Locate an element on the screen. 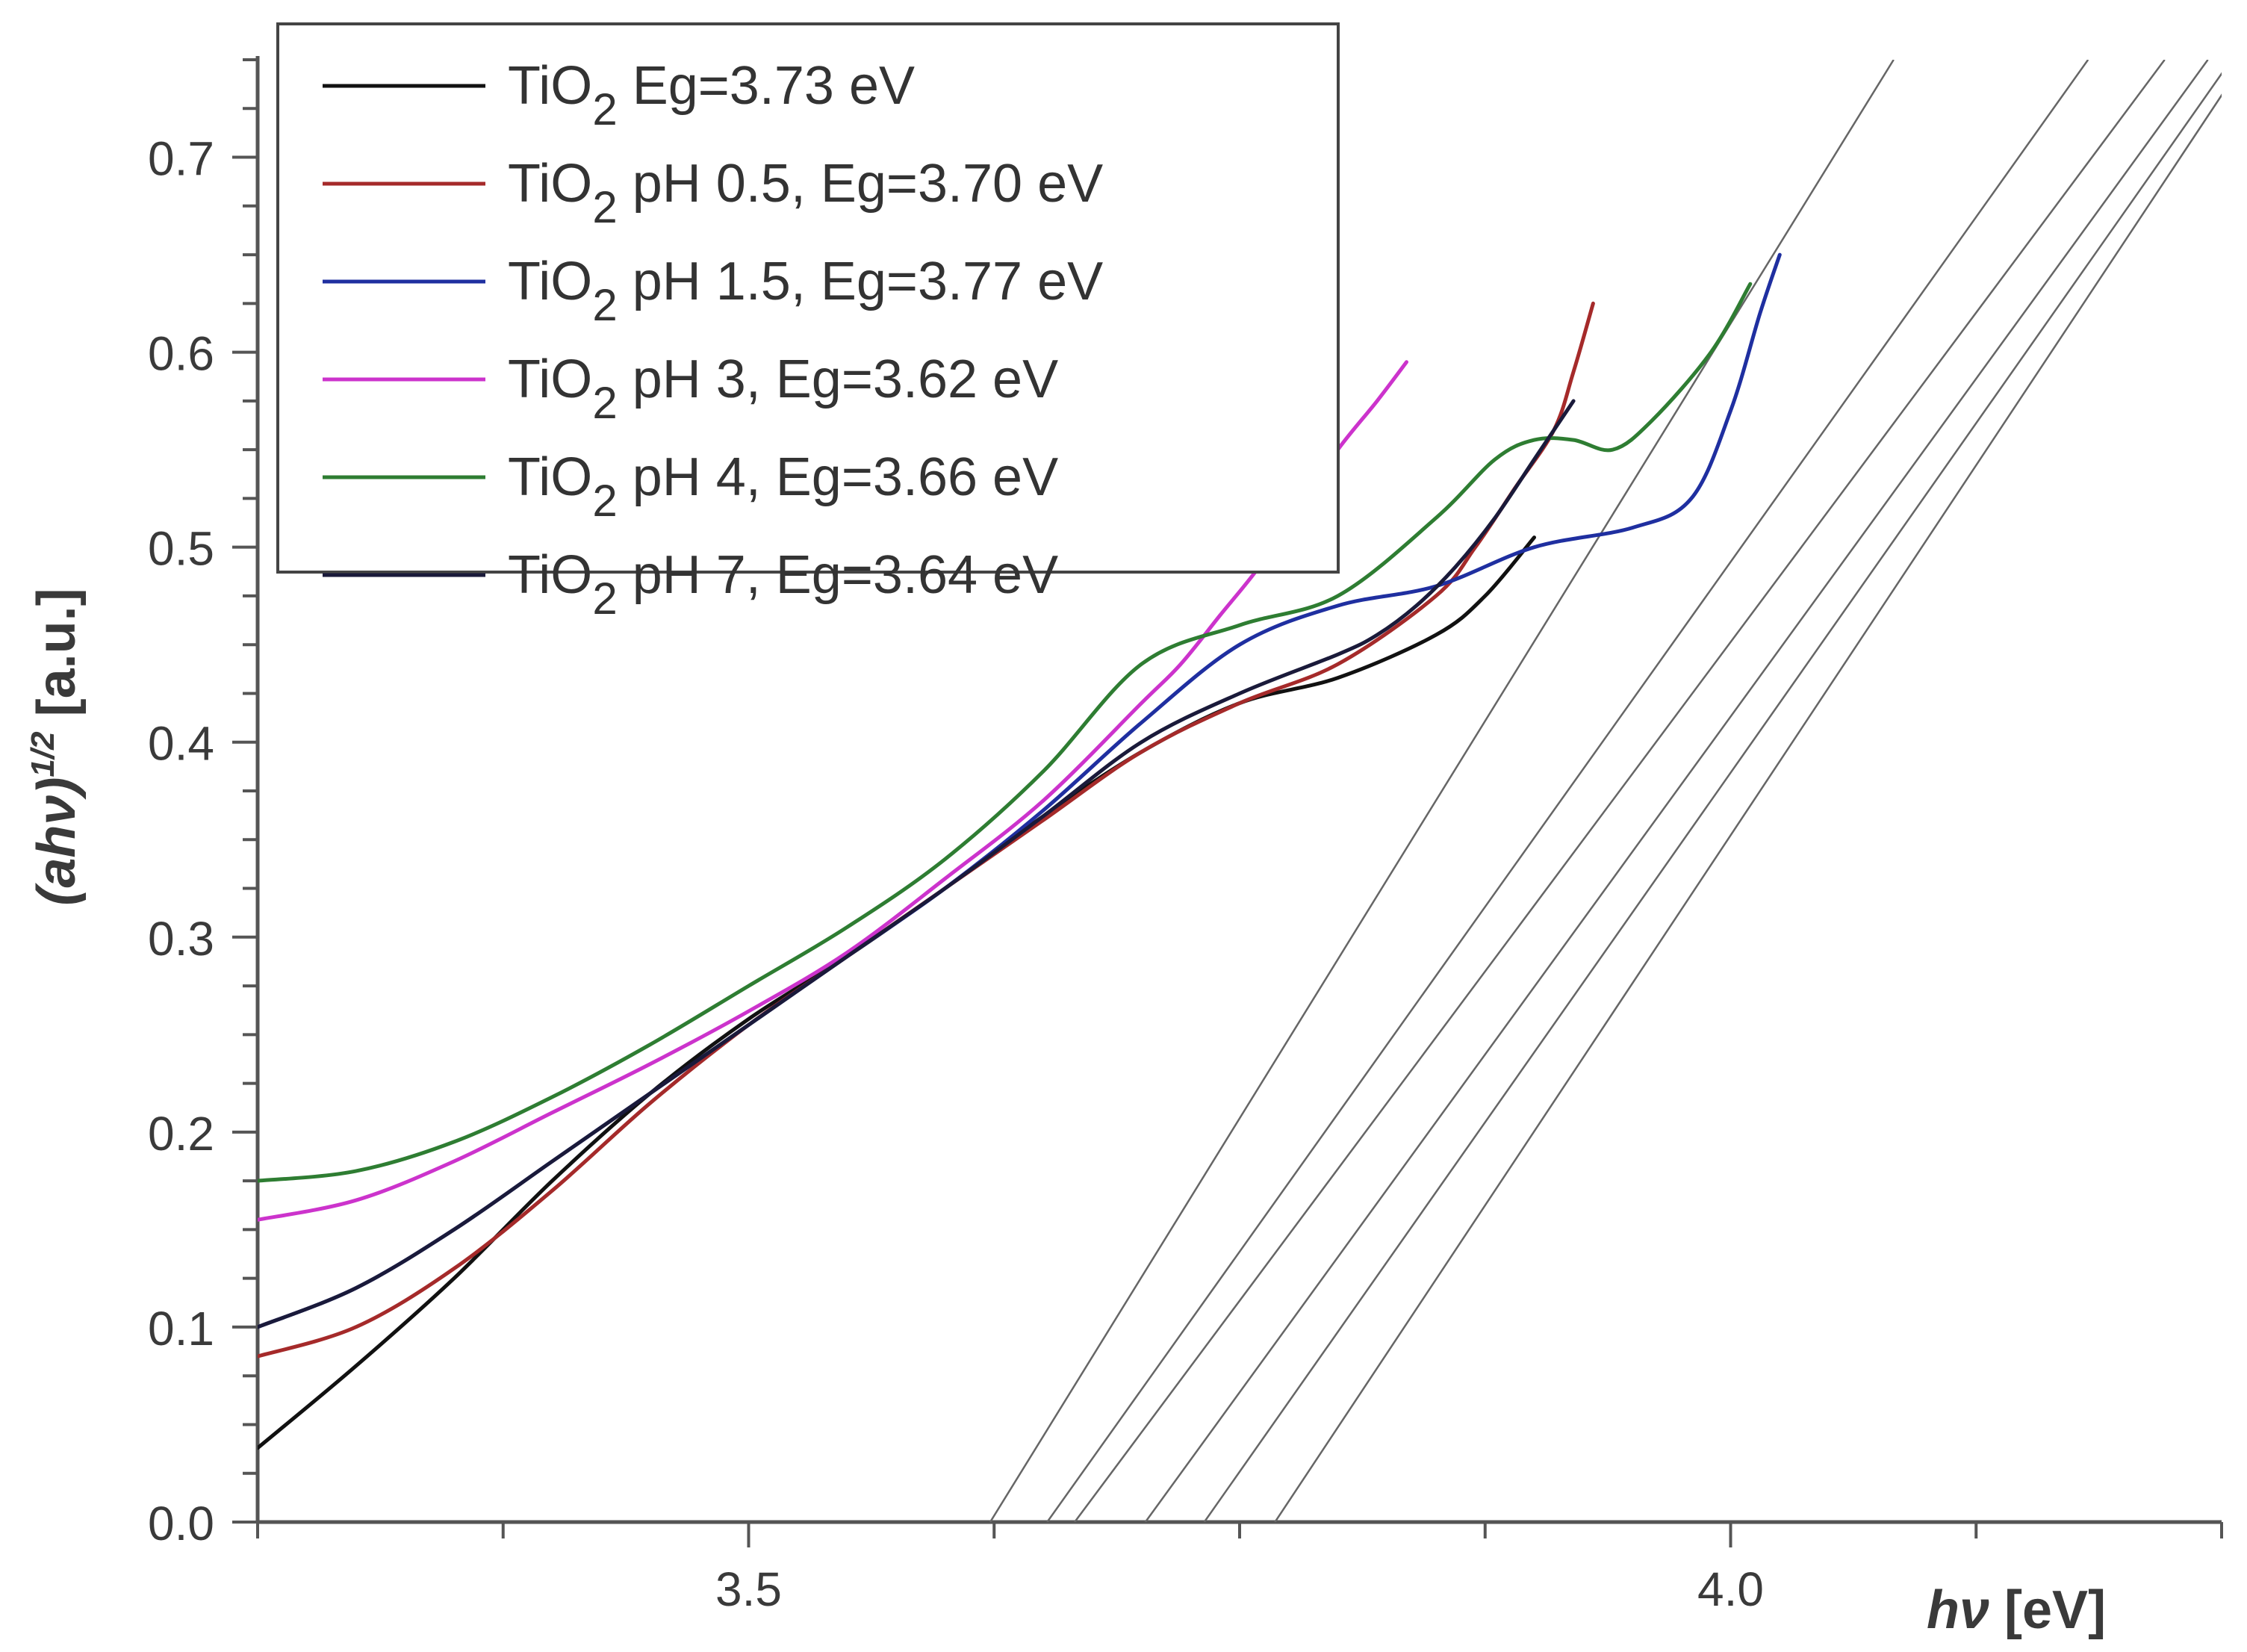  y-axis-label-main: (ahν) is located at coordinates (57, 841).